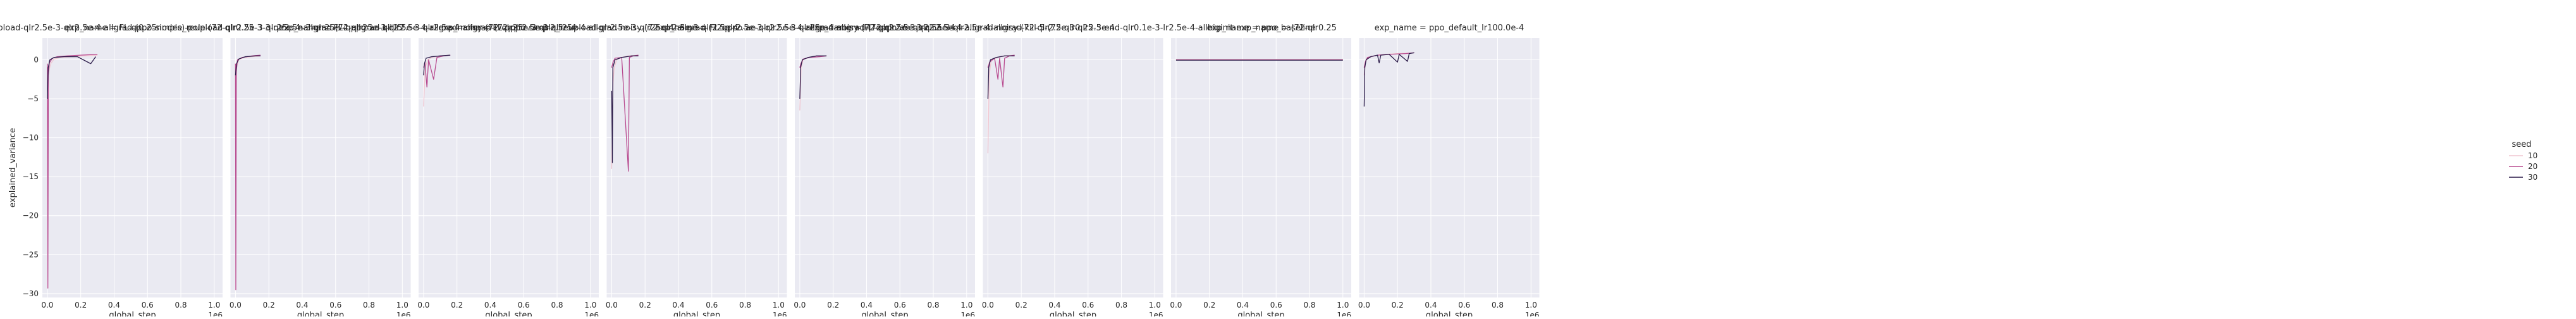 This screenshot has height=319, width=2576. Describe the element at coordinates (31, 138) in the screenshot. I see `y-tick-label: −10` at that location.